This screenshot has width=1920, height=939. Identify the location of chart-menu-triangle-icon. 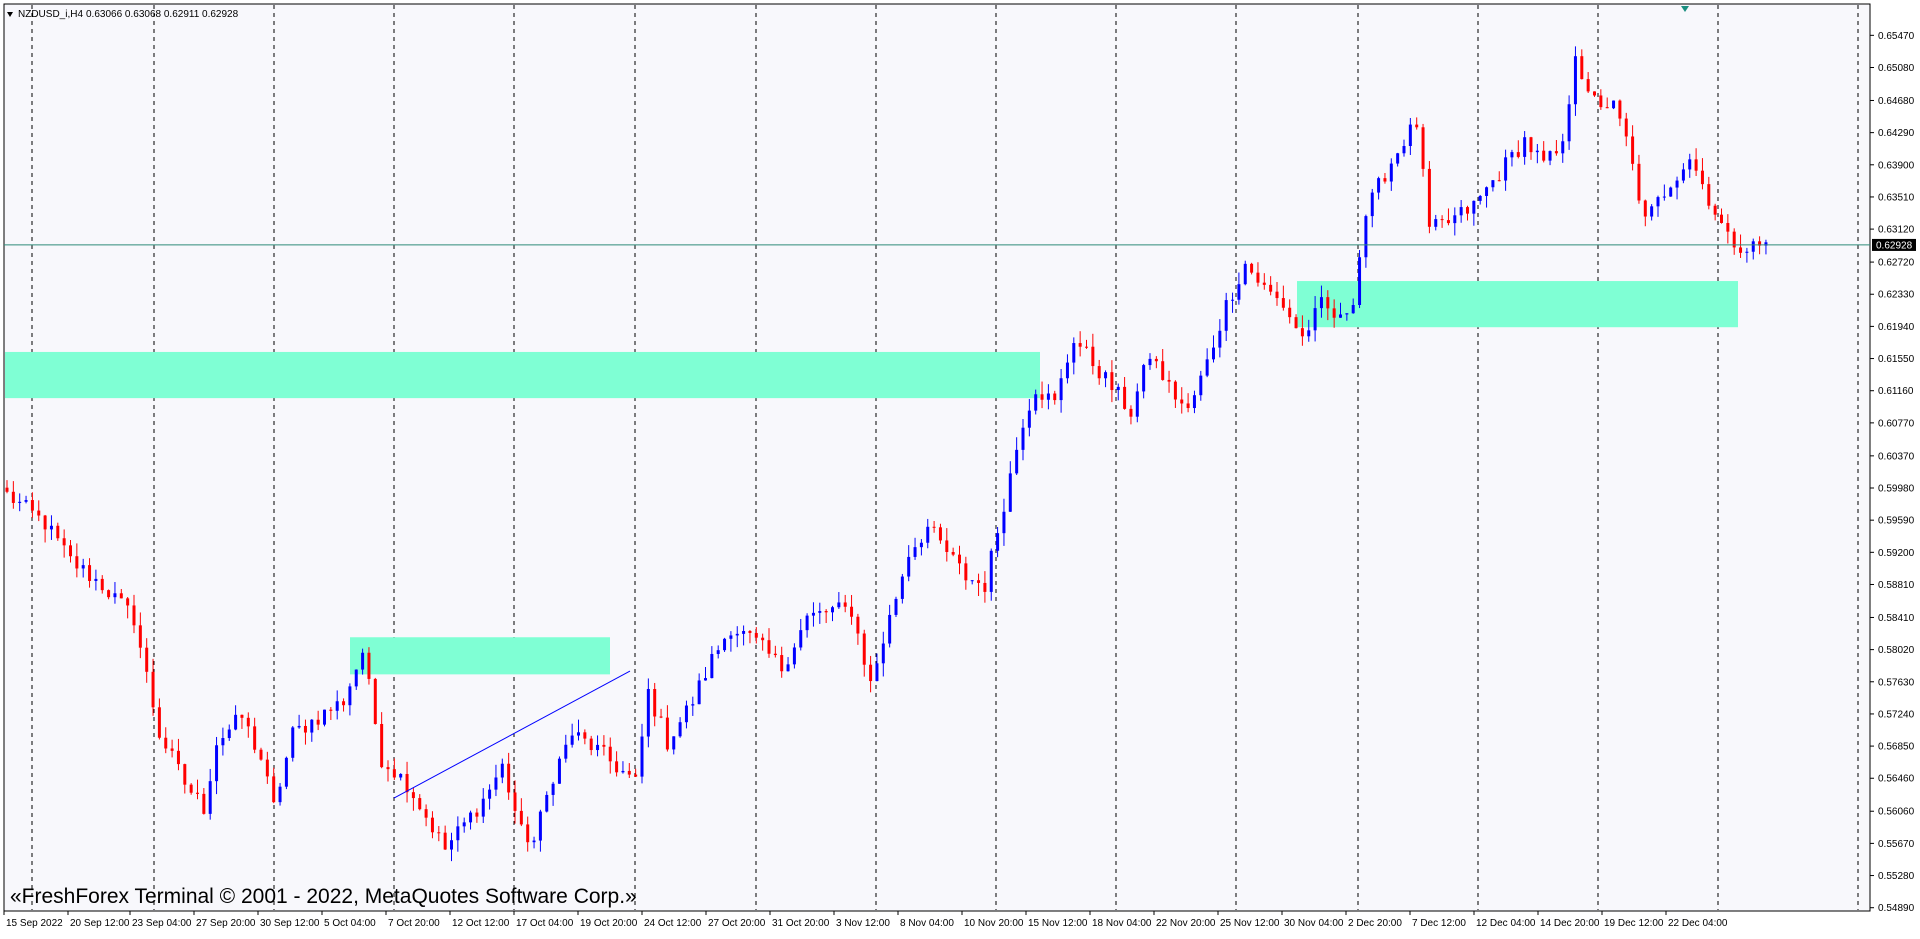
(10, 14).